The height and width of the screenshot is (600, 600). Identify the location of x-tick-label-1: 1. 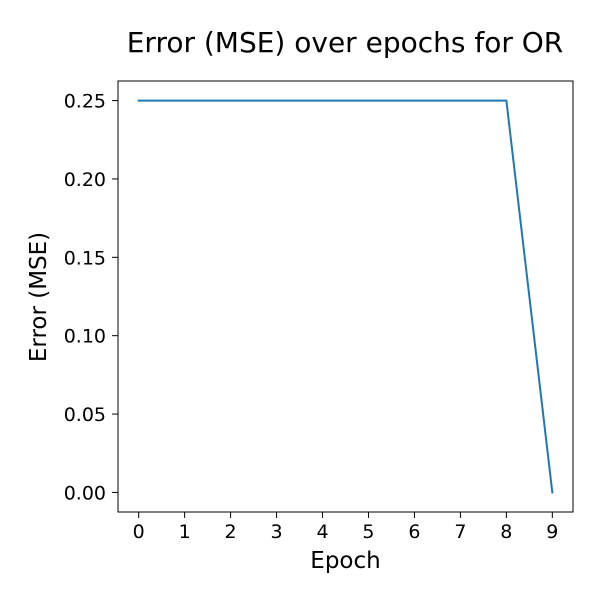
(185, 532).